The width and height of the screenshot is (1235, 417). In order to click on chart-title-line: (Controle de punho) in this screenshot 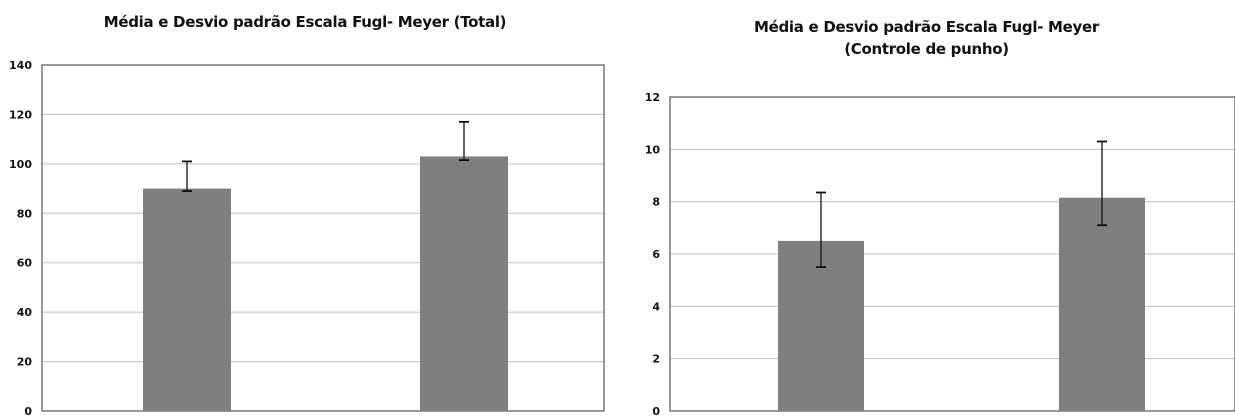, I will do `click(926, 49)`.